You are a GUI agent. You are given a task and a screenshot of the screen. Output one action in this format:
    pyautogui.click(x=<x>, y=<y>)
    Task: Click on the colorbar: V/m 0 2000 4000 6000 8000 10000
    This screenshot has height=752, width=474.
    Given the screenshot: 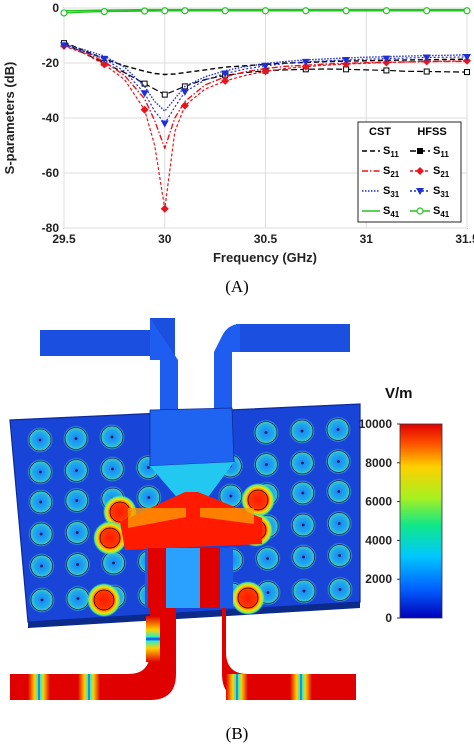 What is the action you would take?
    pyautogui.click(x=401, y=505)
    